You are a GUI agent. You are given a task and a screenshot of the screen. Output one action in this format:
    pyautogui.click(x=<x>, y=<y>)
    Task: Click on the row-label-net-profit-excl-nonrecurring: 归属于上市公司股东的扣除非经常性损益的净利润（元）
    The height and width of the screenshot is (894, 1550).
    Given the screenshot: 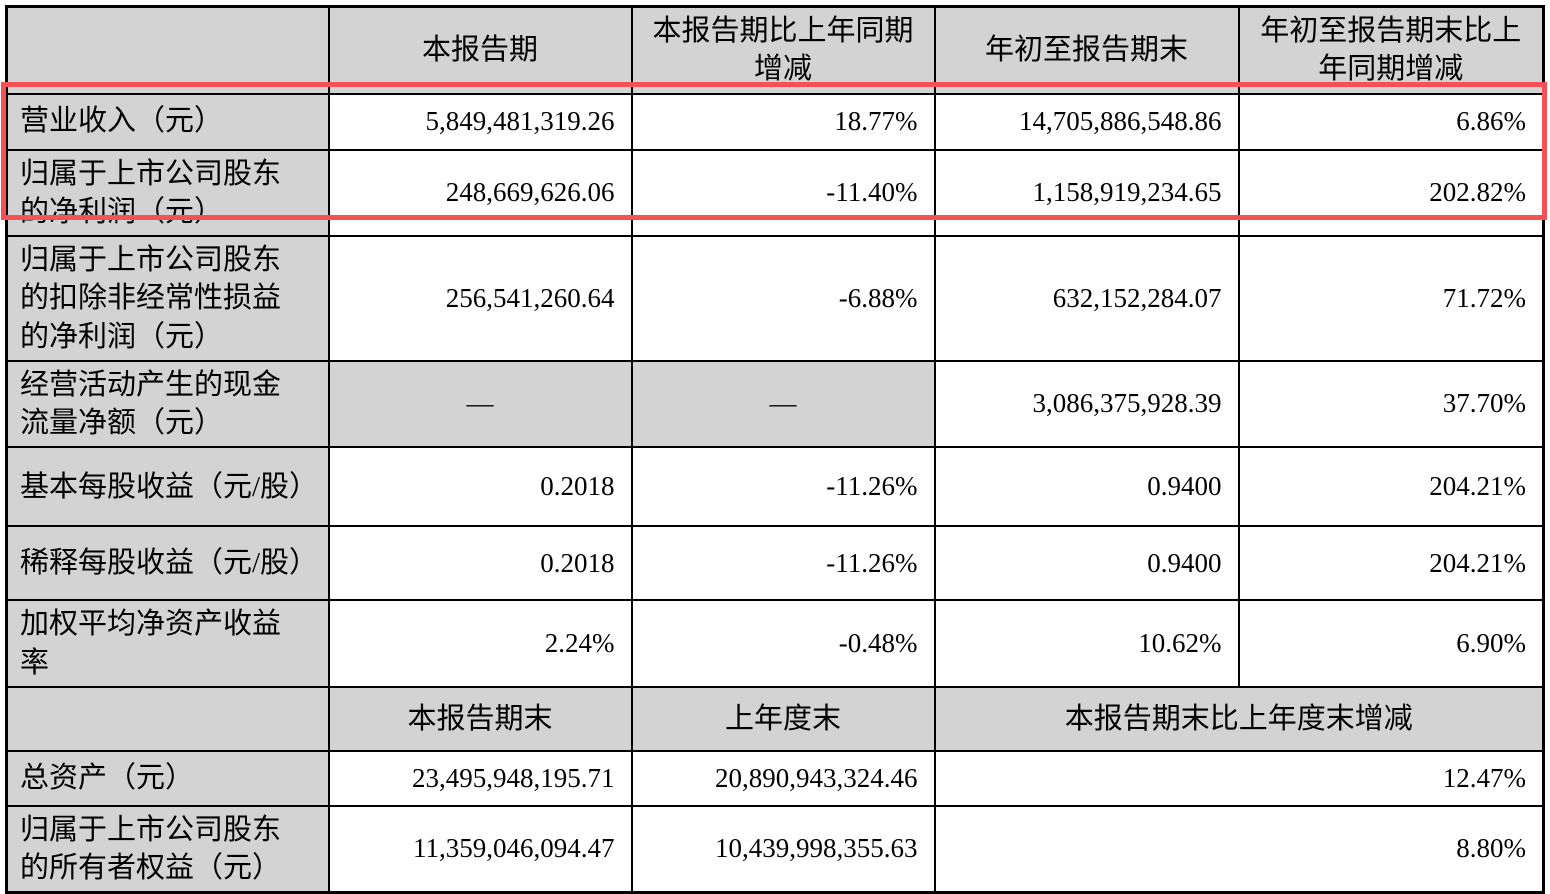 What is the action you would take?
    pyautogui.click(x=167, y=298)
    